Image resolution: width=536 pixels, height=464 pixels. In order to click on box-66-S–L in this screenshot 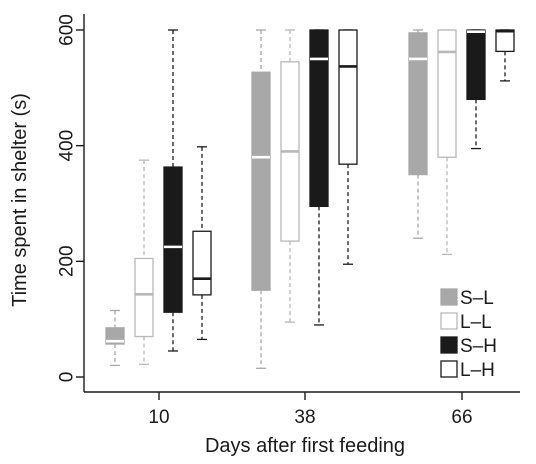, I will do `click(418, 134)`.